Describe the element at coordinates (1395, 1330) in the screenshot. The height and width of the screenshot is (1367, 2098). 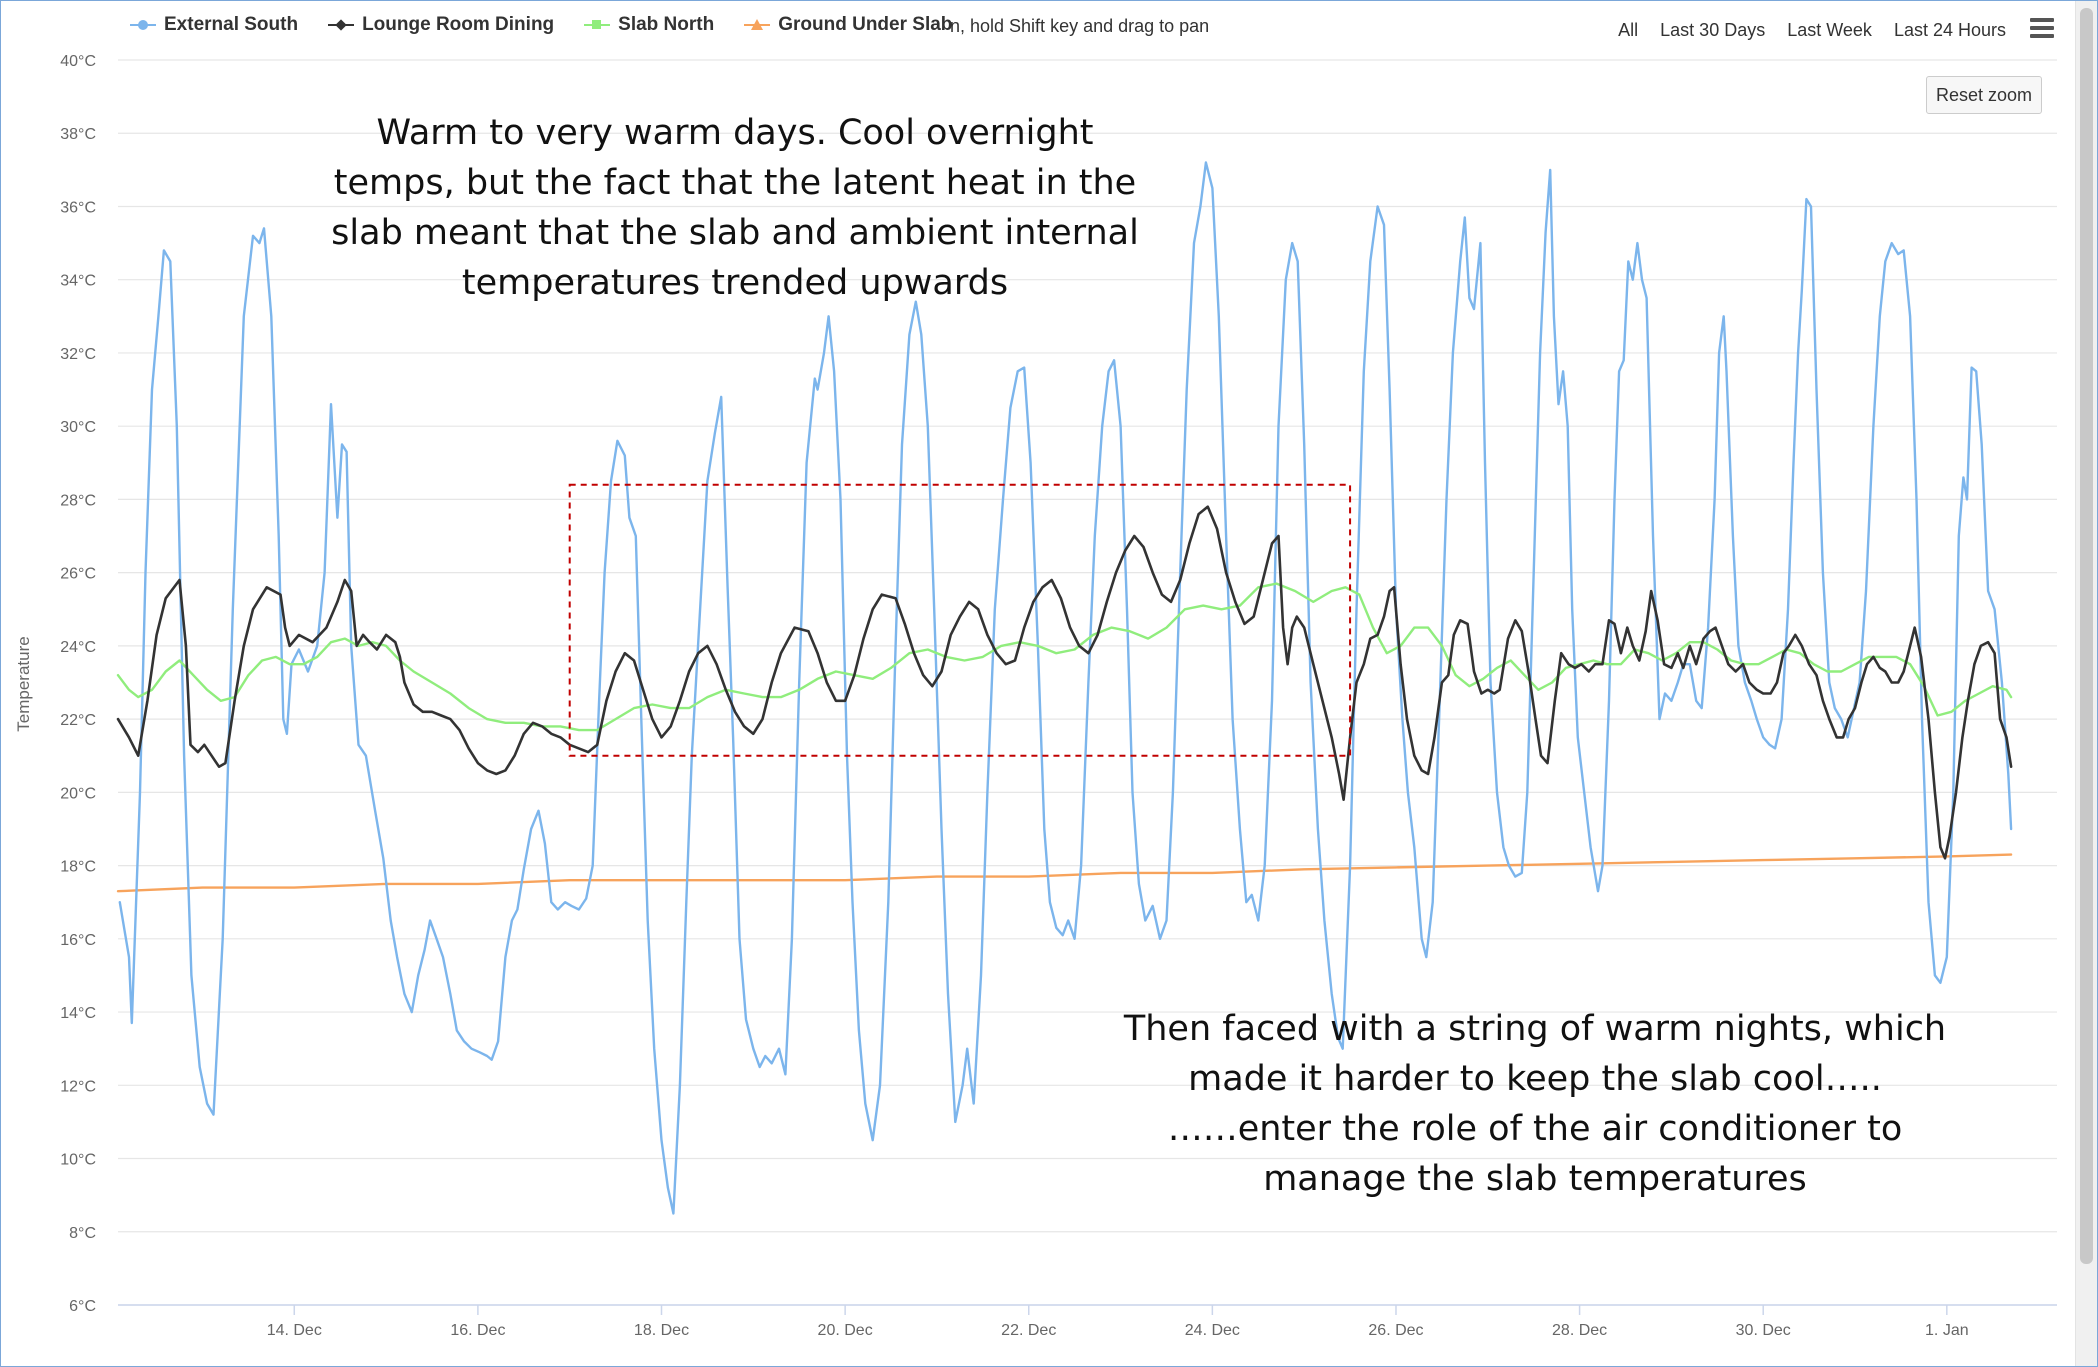
I see `x-tick-label: 26. Dec` at that location.